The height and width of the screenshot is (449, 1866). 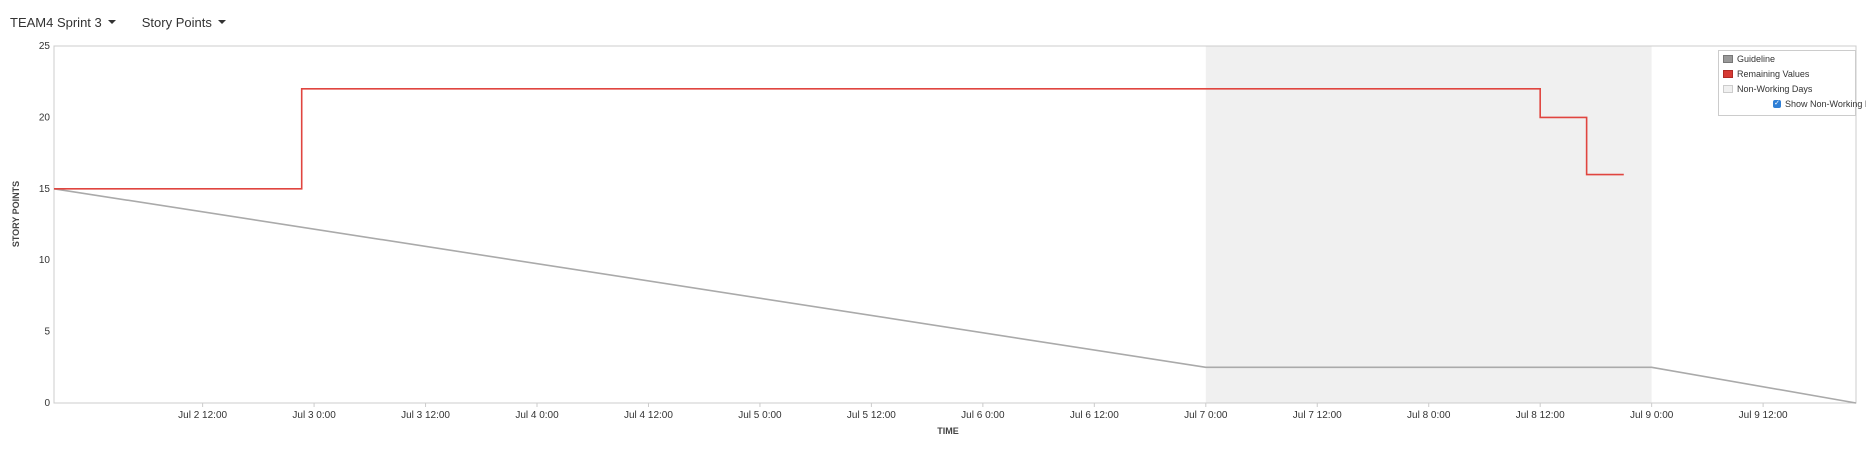 What do you see at coordinates (1728, 89) in the screenshot?
I see `legend-swatch-non-working` at bounding box center [1728, 89].